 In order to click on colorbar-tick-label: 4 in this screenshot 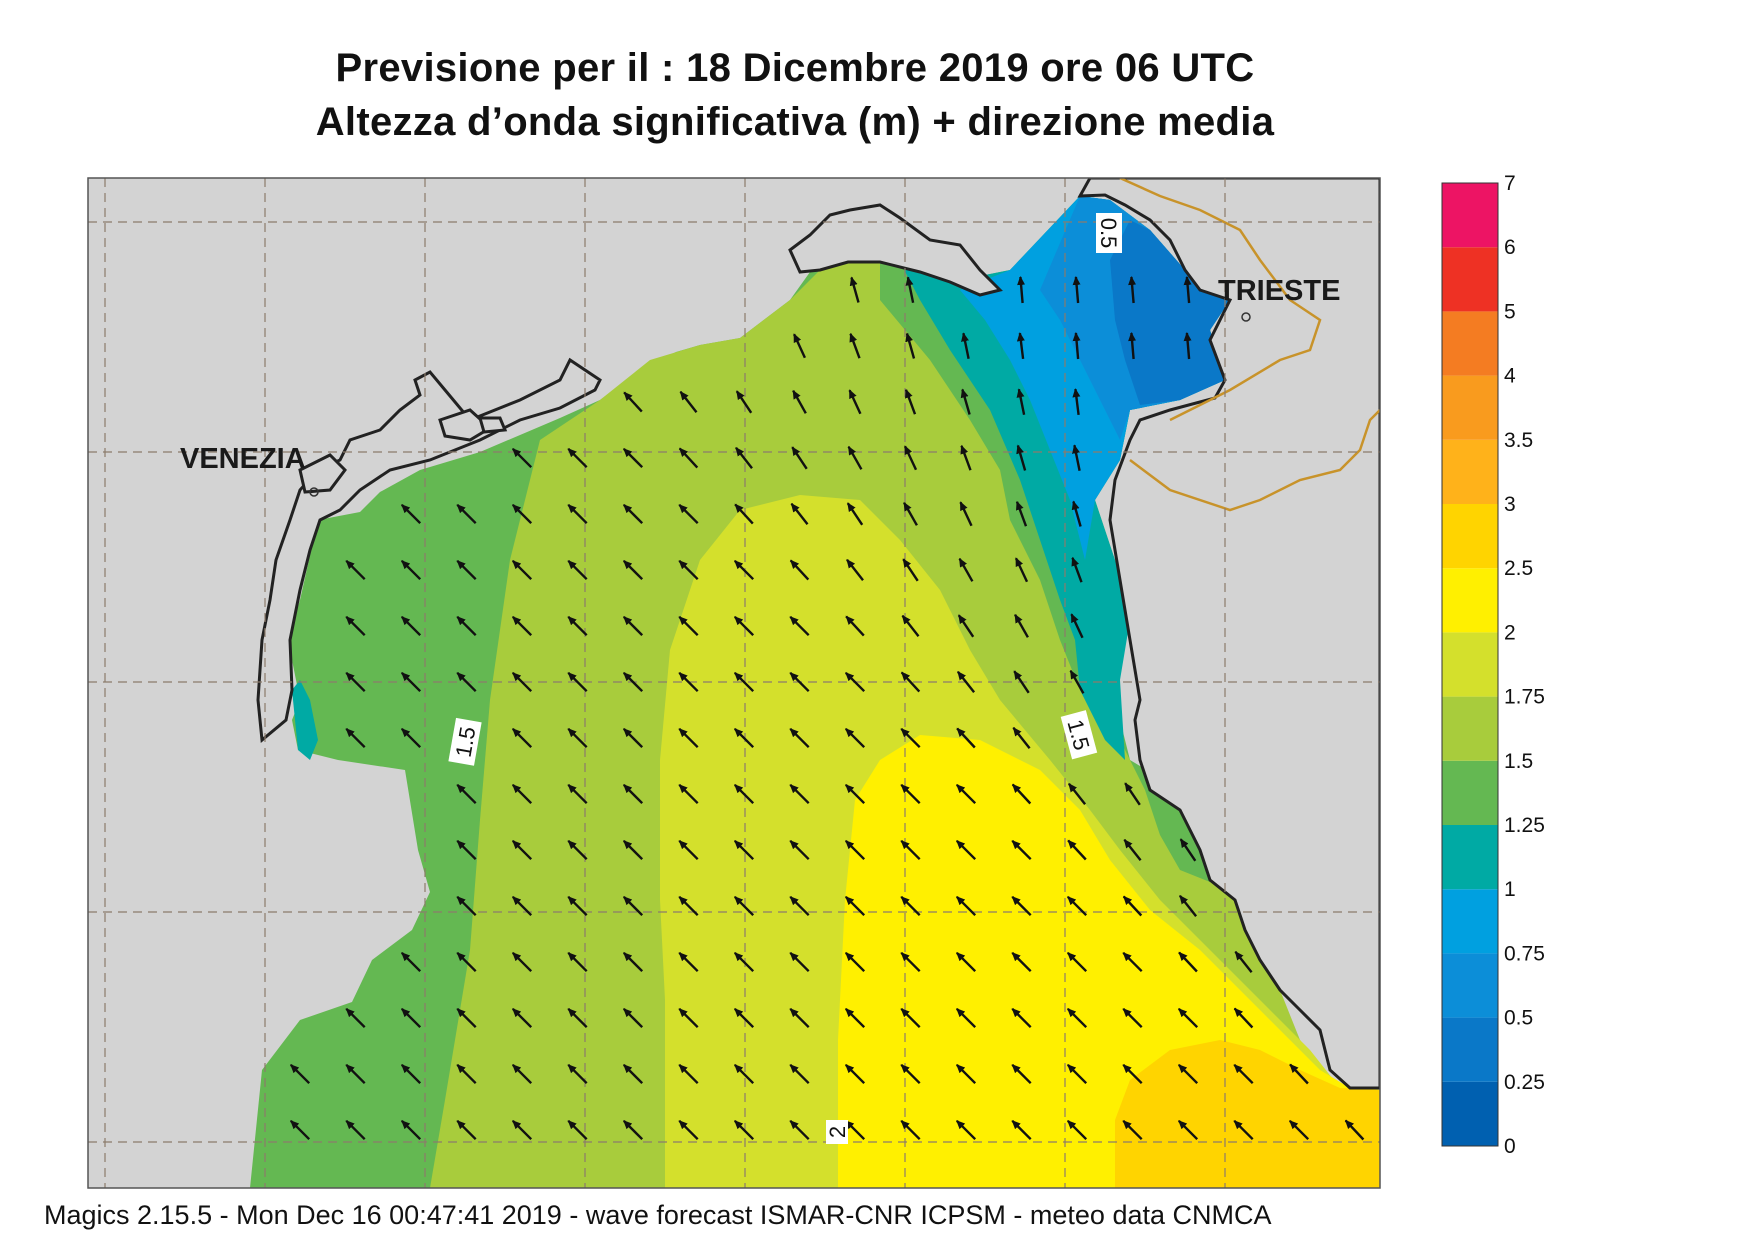, I will do `click(1510, 376)`.